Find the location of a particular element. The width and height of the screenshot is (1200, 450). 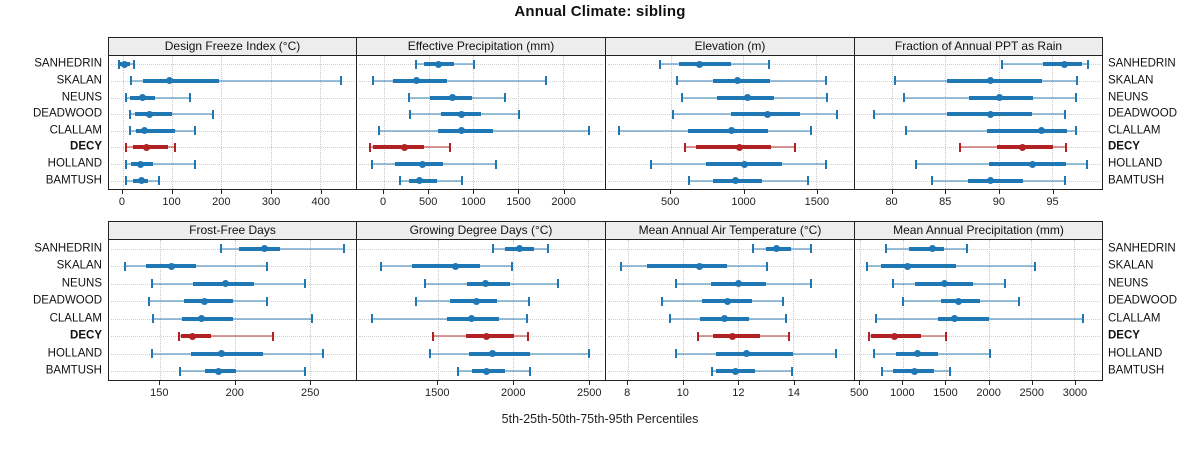

axis-tick-label: 10 is located at coordinates (682, 393).